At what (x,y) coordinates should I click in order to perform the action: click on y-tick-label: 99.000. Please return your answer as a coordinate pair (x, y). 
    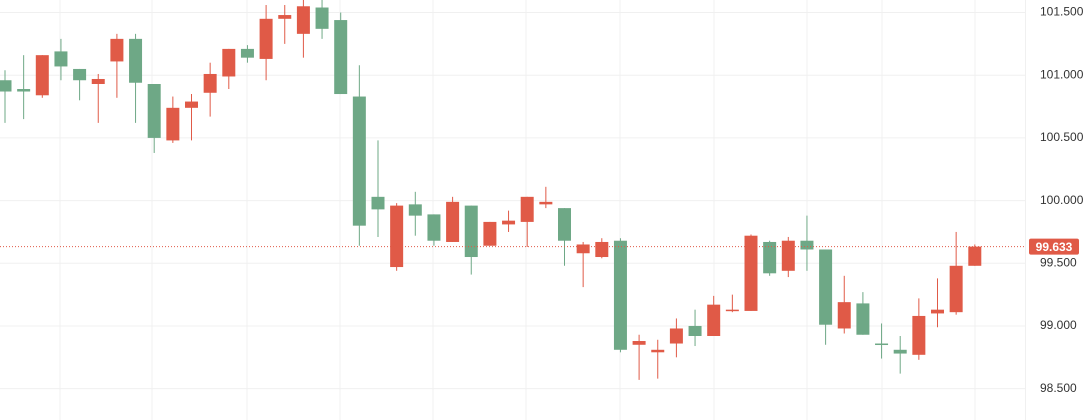
    Looking at the image, I should click on (1058, 325).